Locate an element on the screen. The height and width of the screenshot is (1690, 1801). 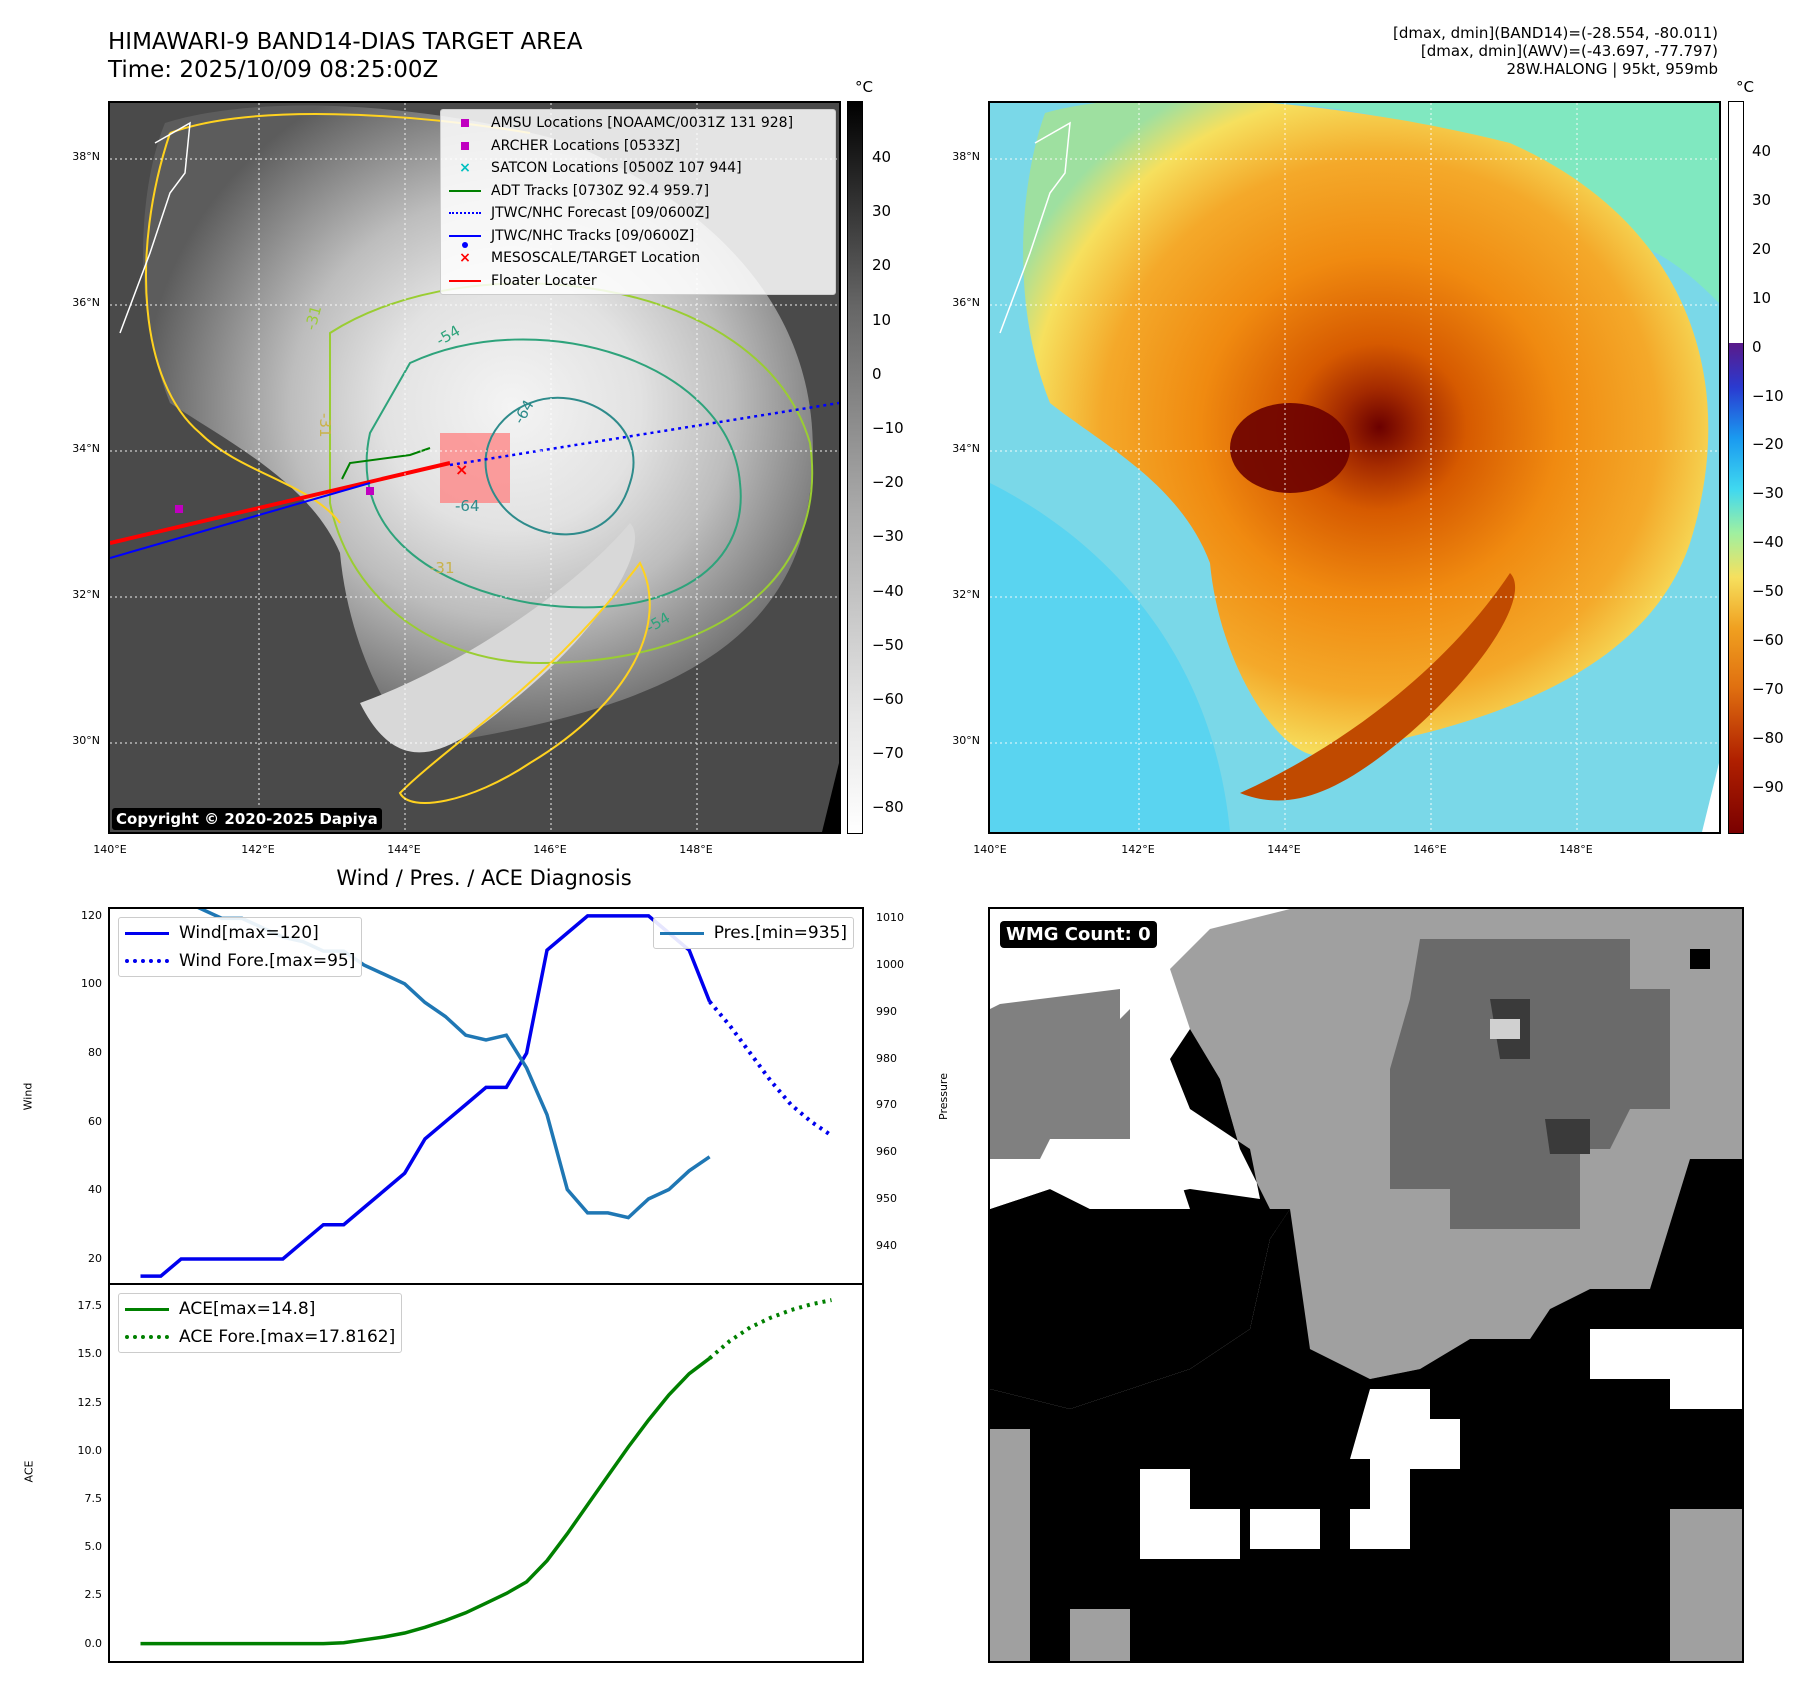
amsu-marker is located at coordinates (179, 509).